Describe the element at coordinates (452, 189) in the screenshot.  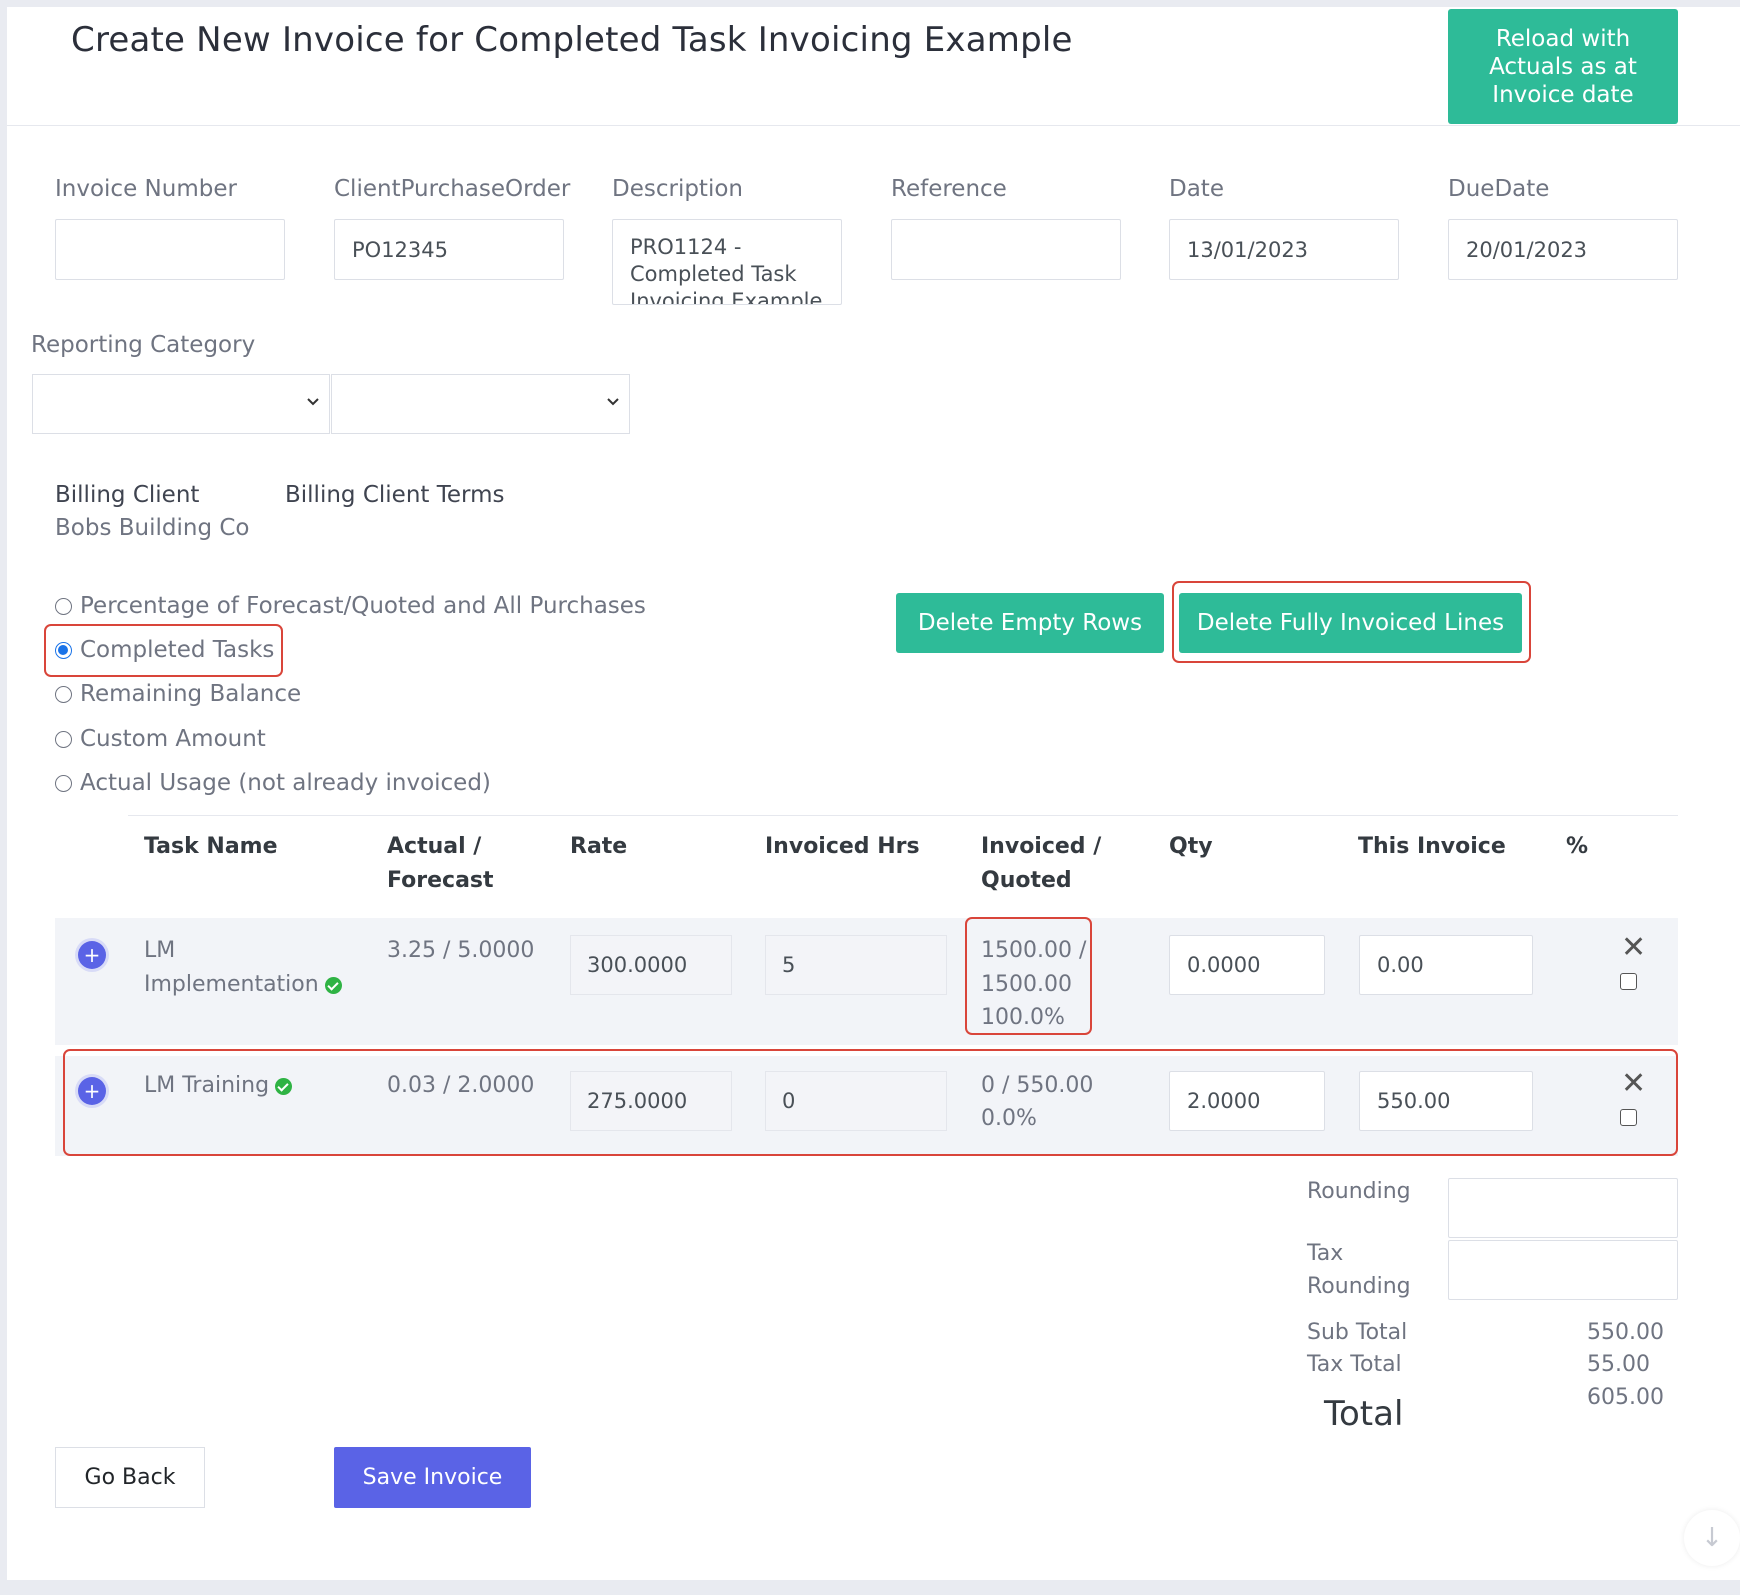
I see `client-po-label: ClientPurchaseOrder` at that location.